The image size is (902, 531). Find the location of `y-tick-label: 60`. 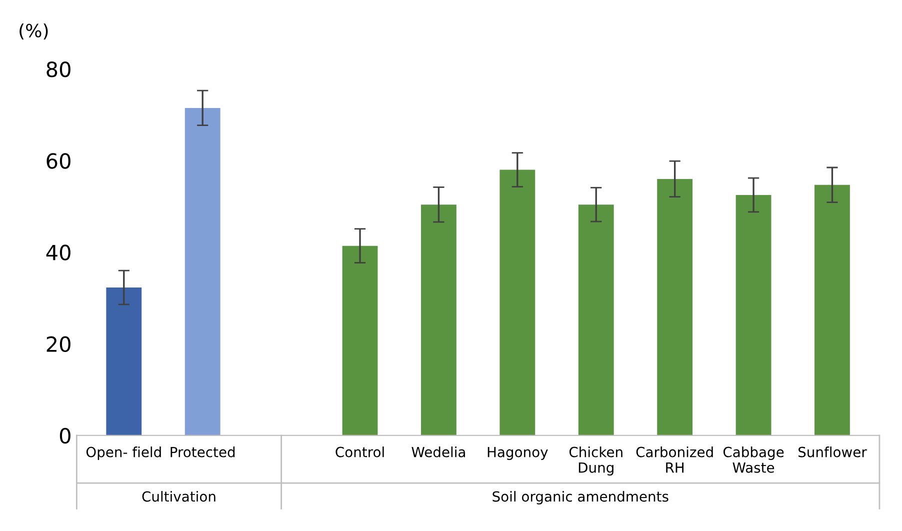

y-tick-label: 60 is located at coordinates (58, 161).